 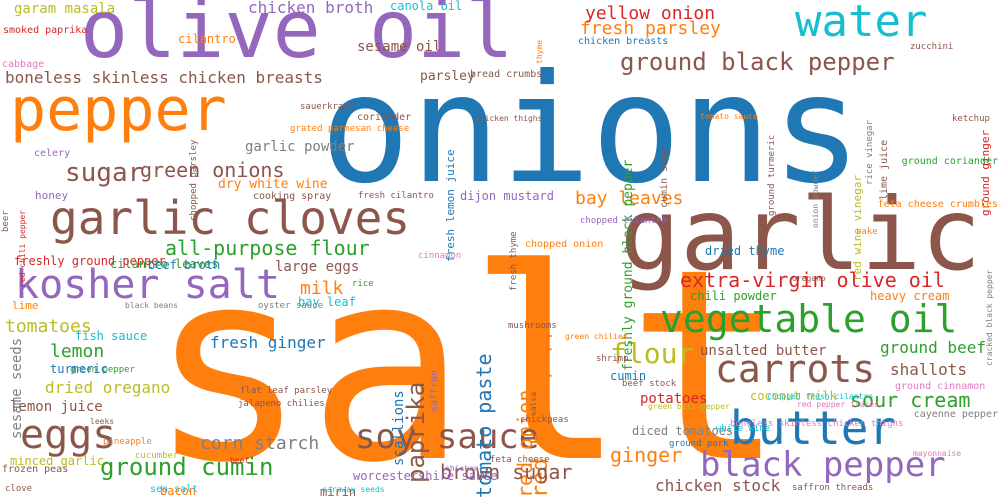 What do you see at coordinates (174, 489) in the screenshot?
I see `word-sea-salt: sea salt` at bounding box center [174, 489].